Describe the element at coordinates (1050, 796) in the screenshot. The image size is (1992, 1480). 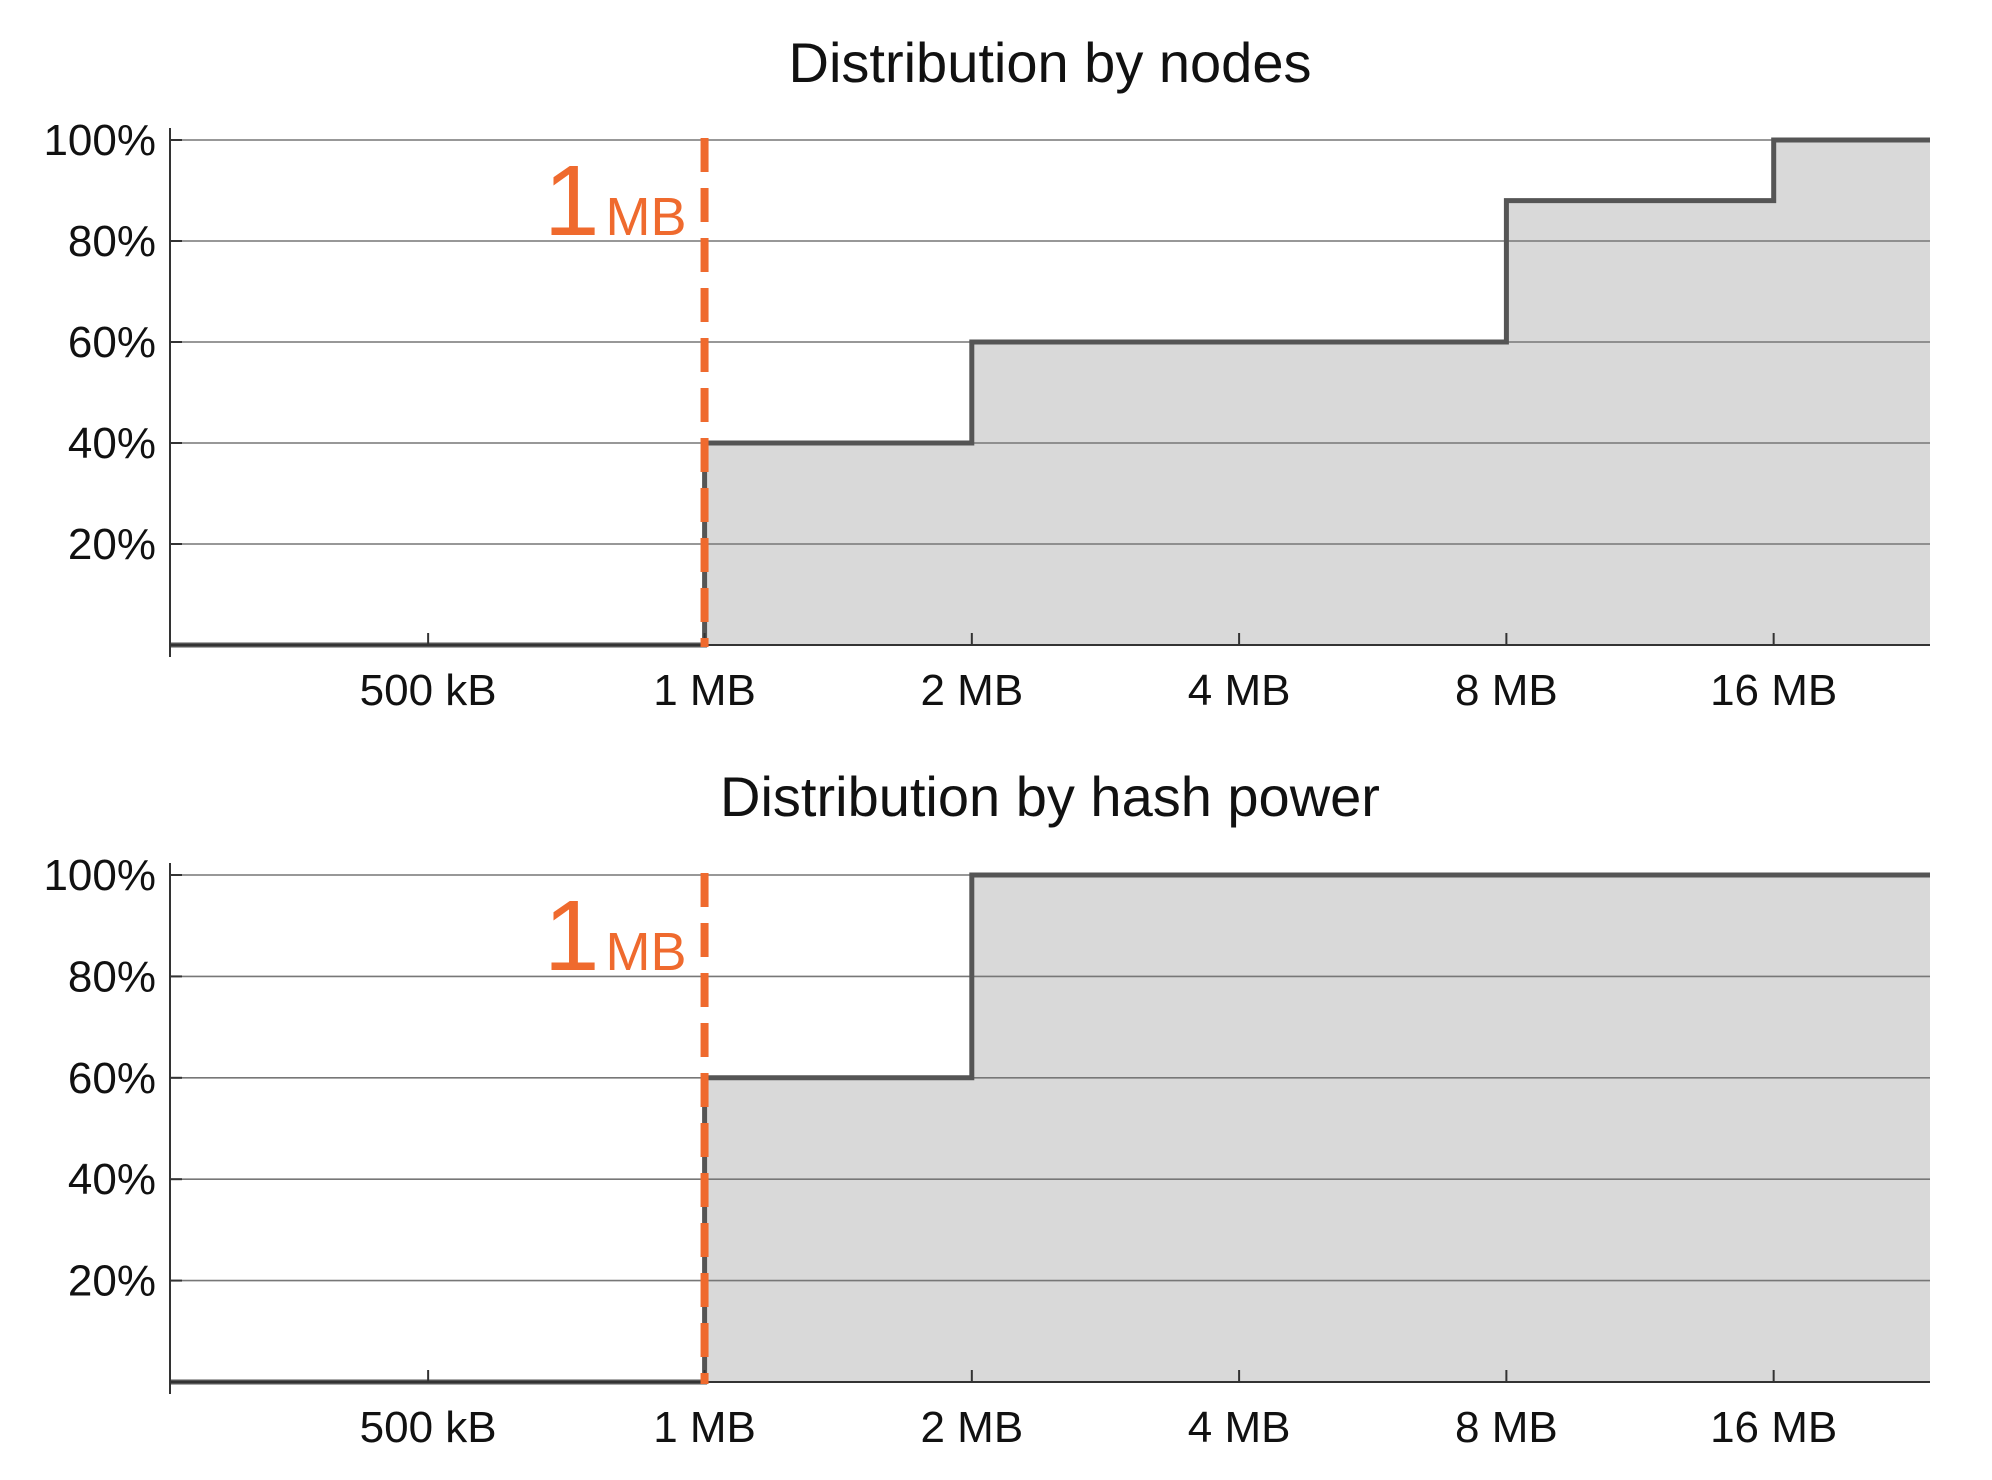
I see `chart-title: Distribution by hash power` at that location.